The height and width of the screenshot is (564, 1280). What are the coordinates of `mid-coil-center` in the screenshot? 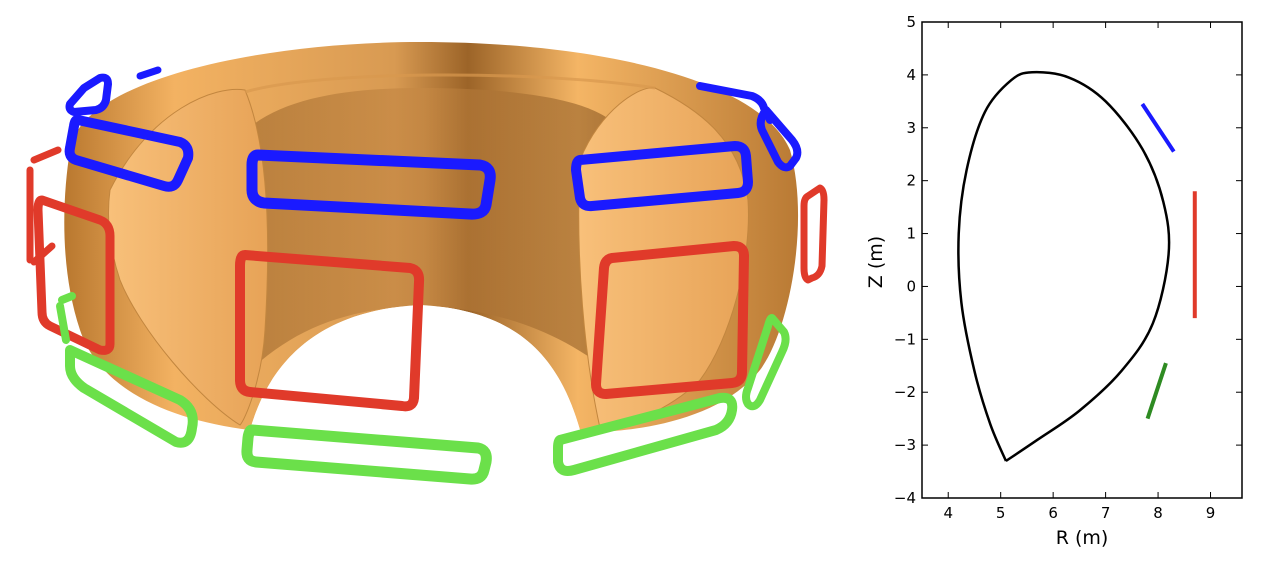 It's located at (330, 331).